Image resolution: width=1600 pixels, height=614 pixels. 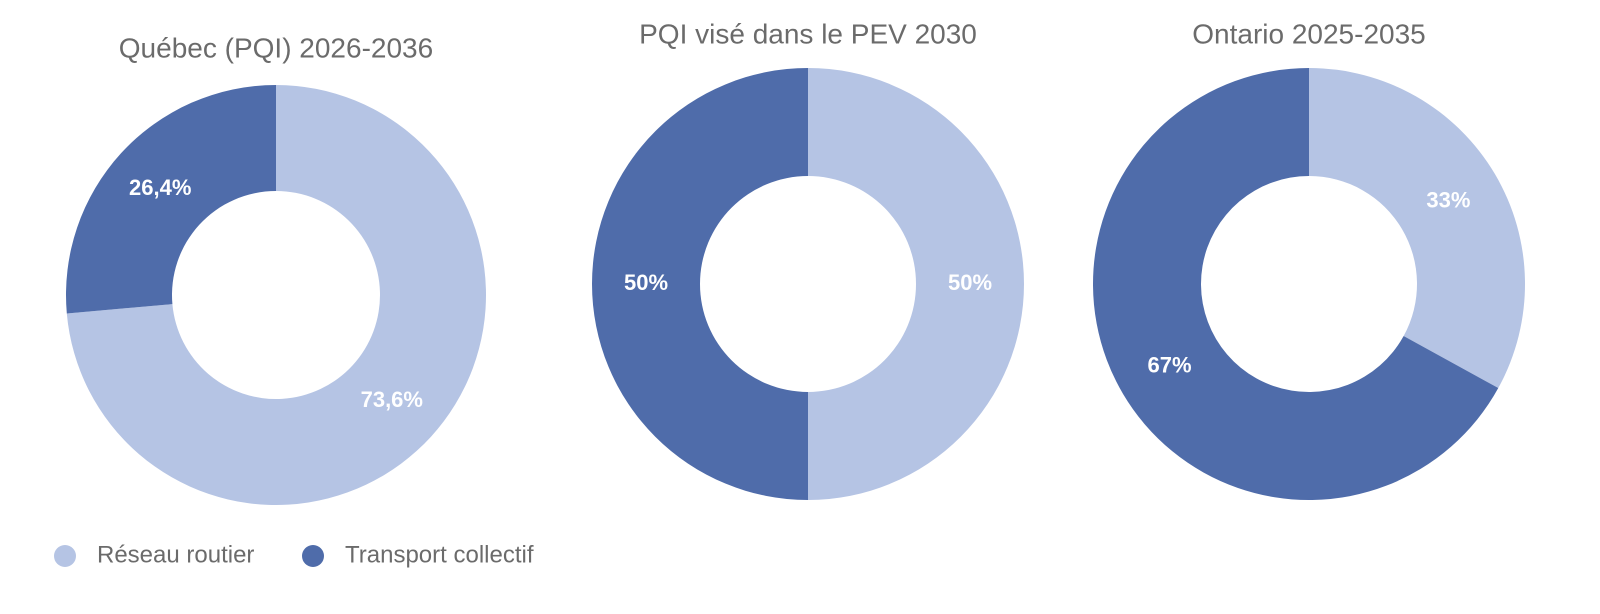 I want to click on value-label: 33%, so click(x=1448, y=199).